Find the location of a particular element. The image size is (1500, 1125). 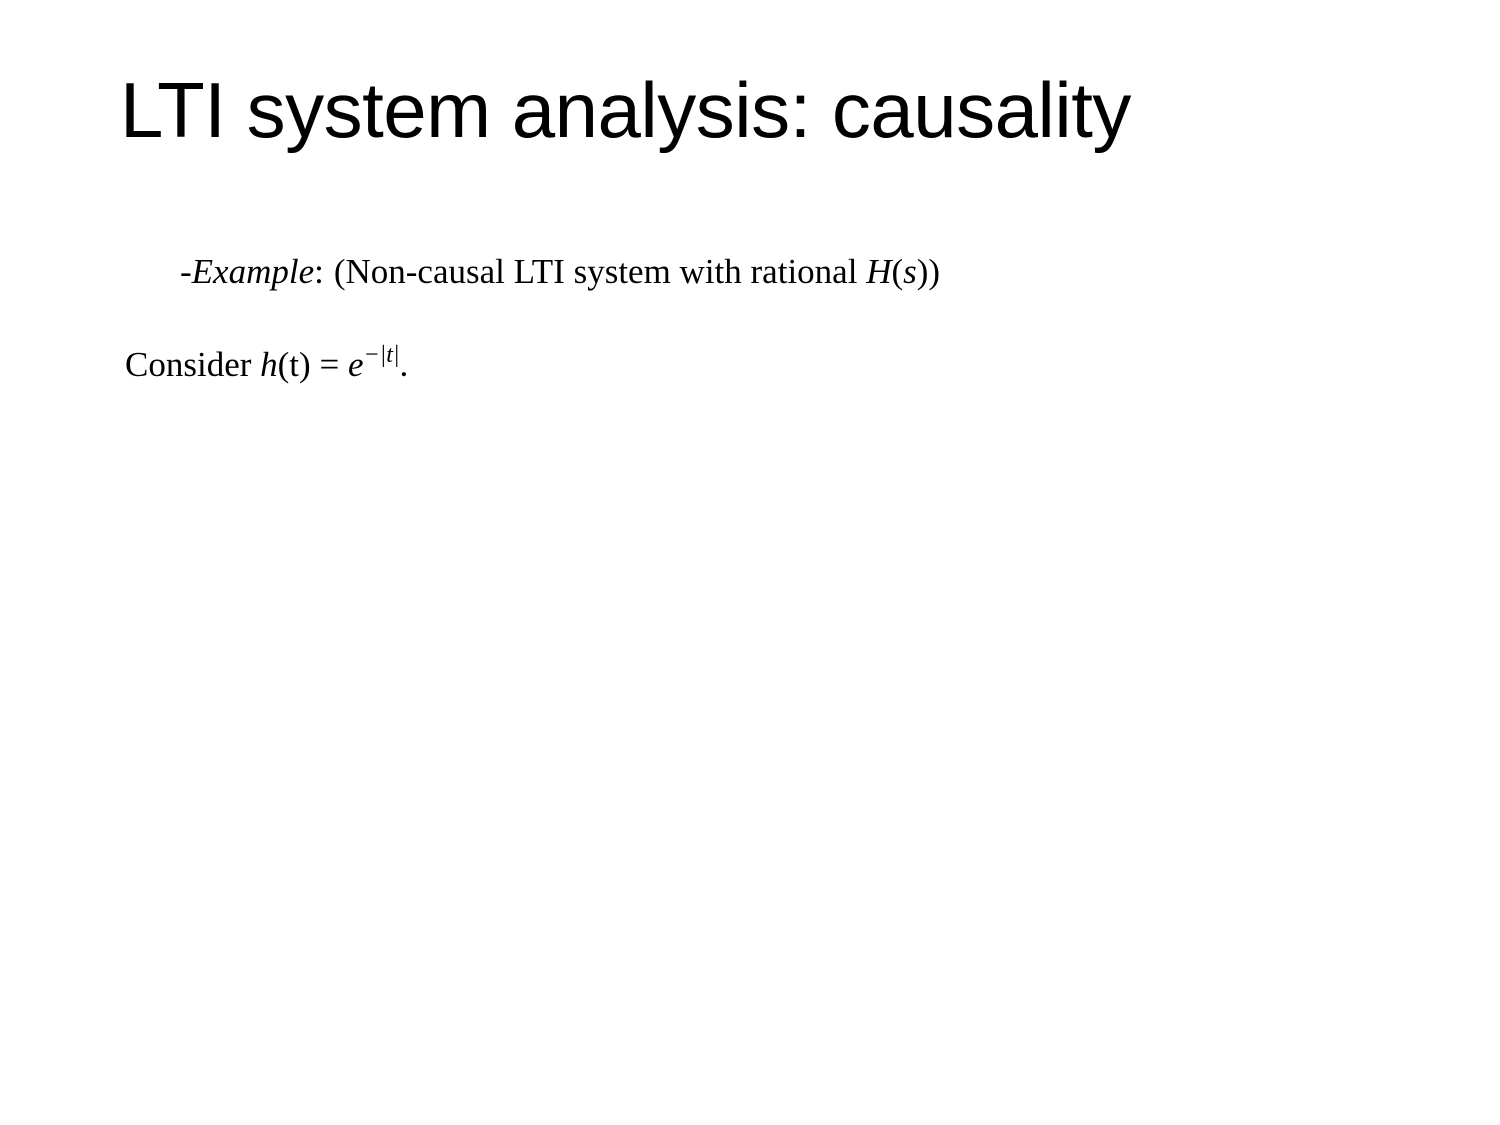

consider-line: Consider h(t) = e−|t|. is located at coordinates (267, 364).